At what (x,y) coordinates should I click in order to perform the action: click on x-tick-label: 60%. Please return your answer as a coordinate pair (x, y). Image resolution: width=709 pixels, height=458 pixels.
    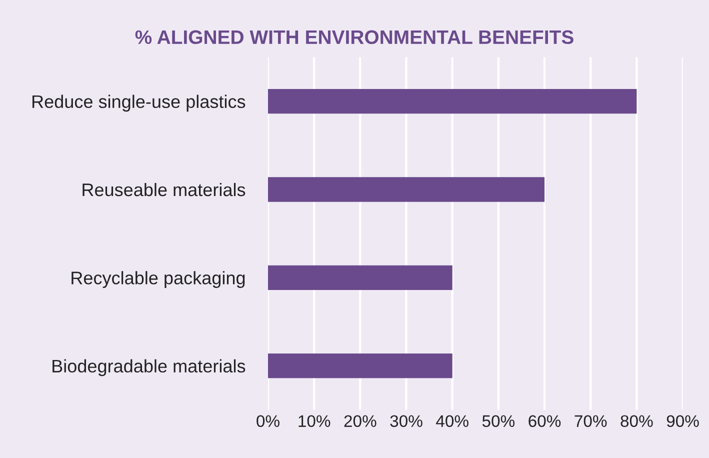
    Looking at the image, I should click on (544, 421).